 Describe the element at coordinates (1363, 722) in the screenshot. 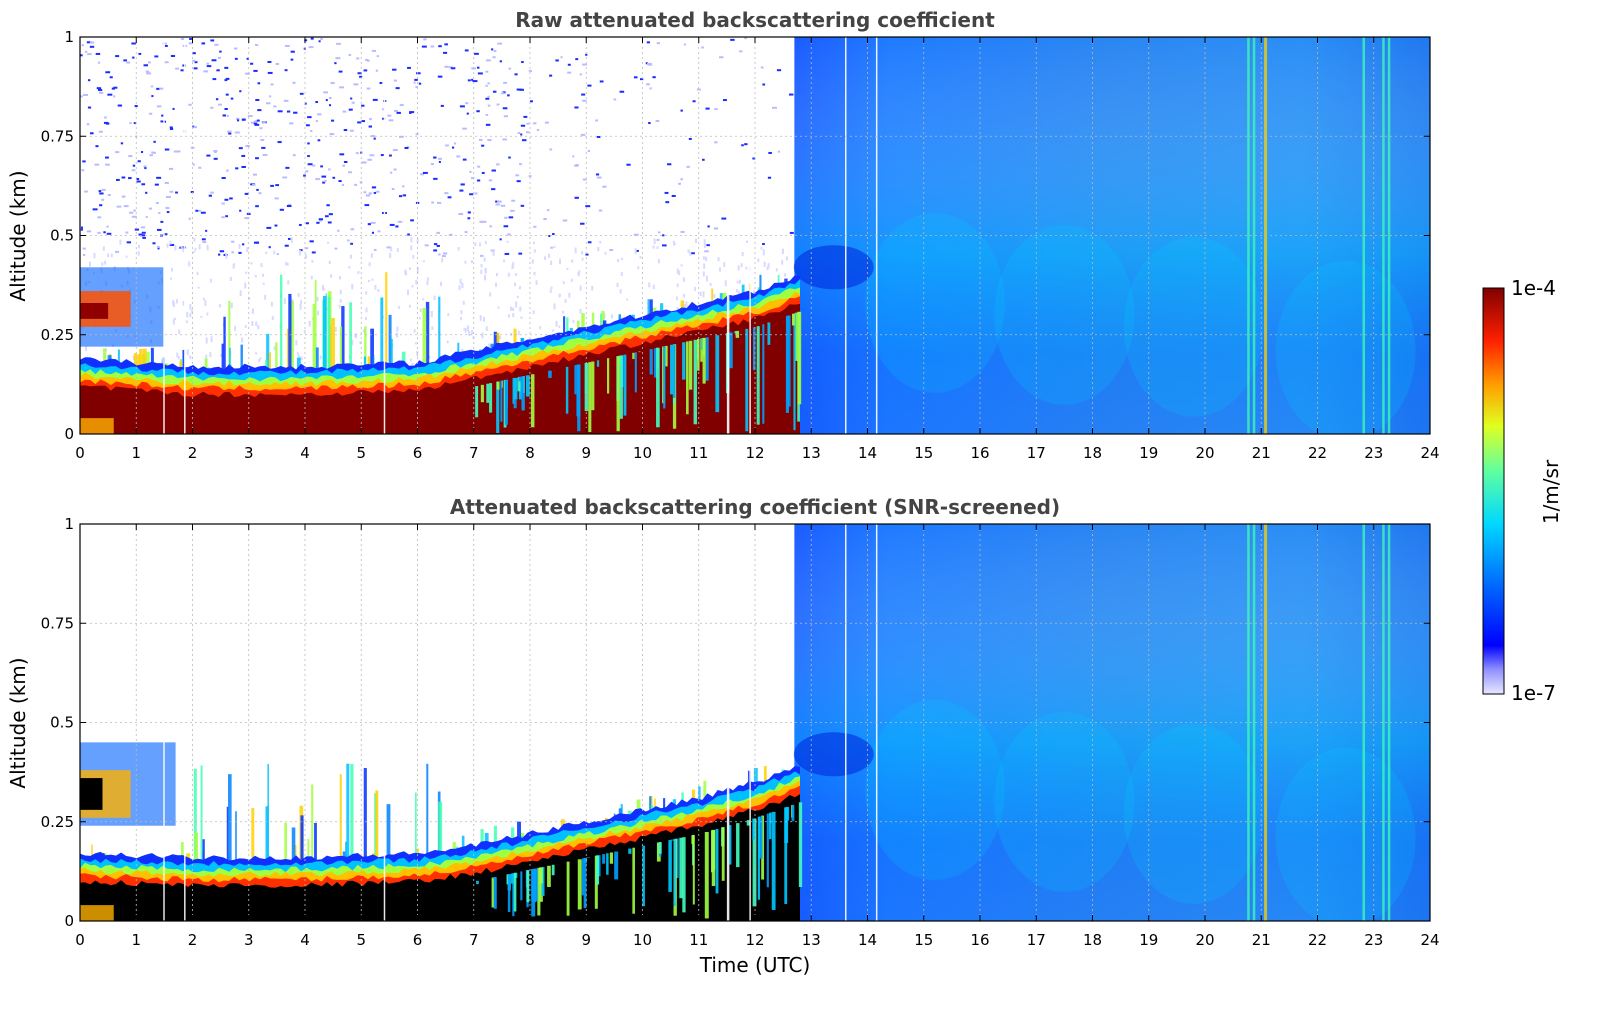

I see `vertical-streak` at that location.